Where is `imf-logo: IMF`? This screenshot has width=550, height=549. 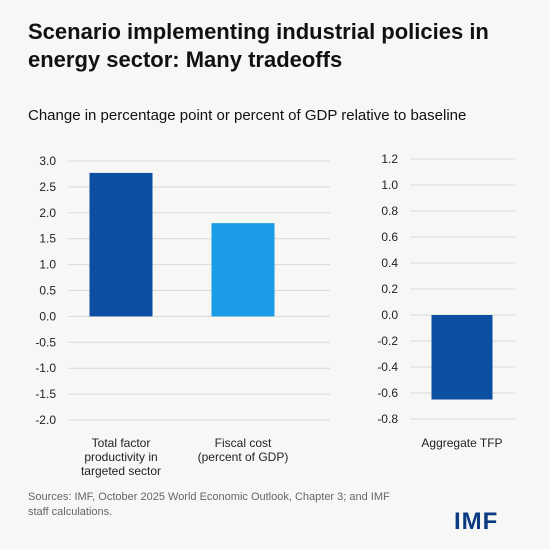 imf-logo: IMF is located at coordinates (476, 521).